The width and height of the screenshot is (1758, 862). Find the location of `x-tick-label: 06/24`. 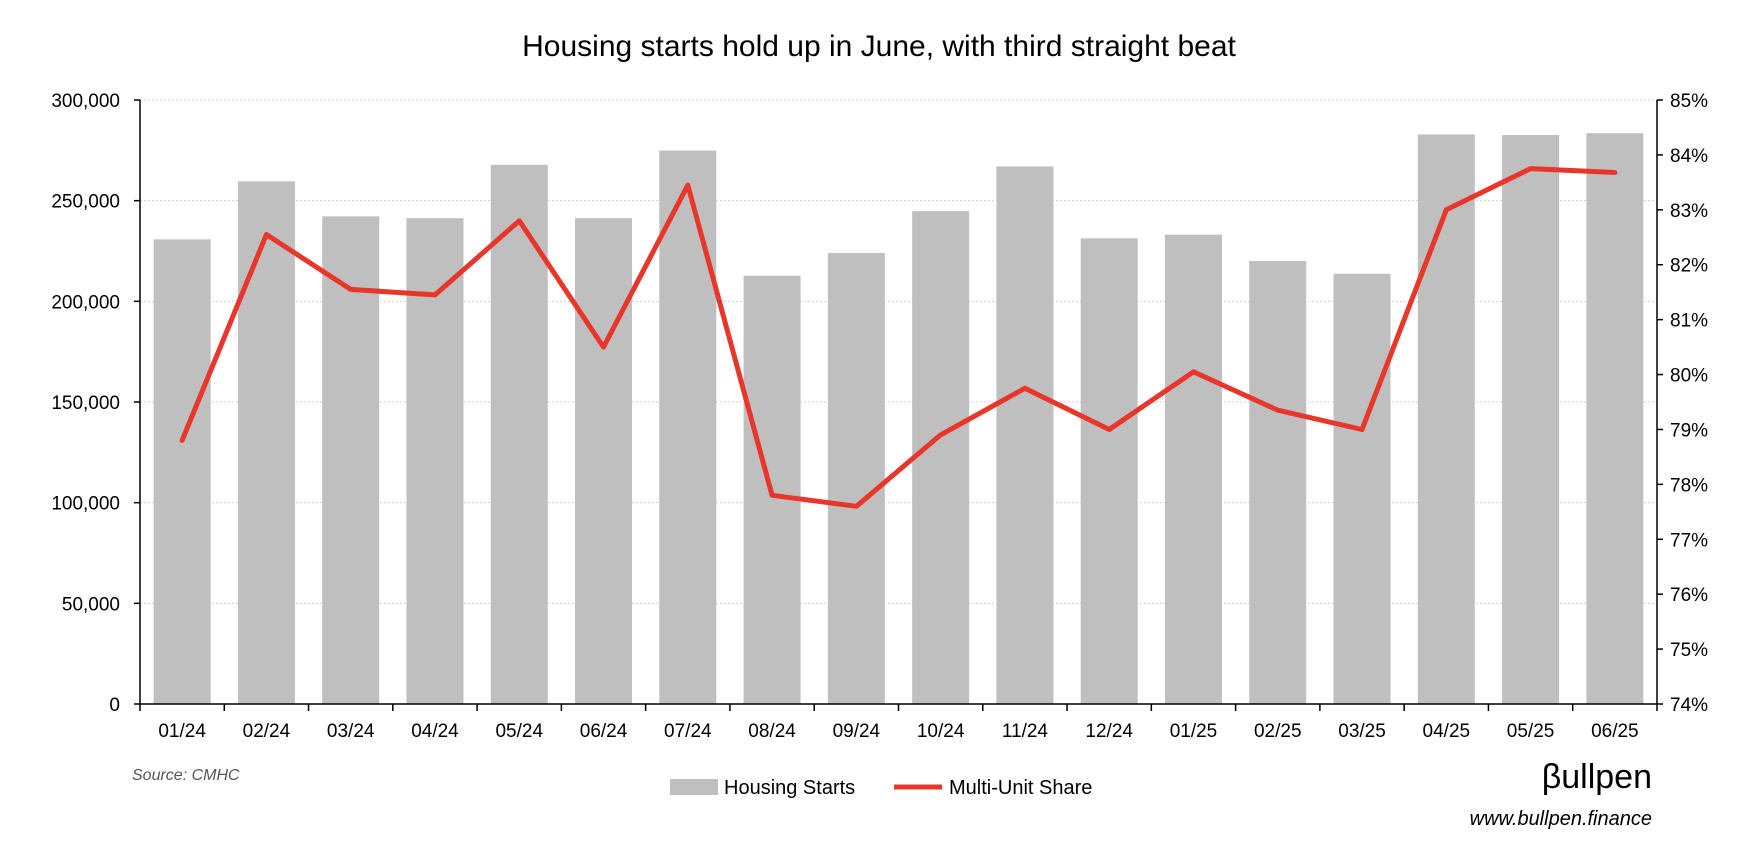

x-tick-label: 06/24 is located at coordinates (604, 731).